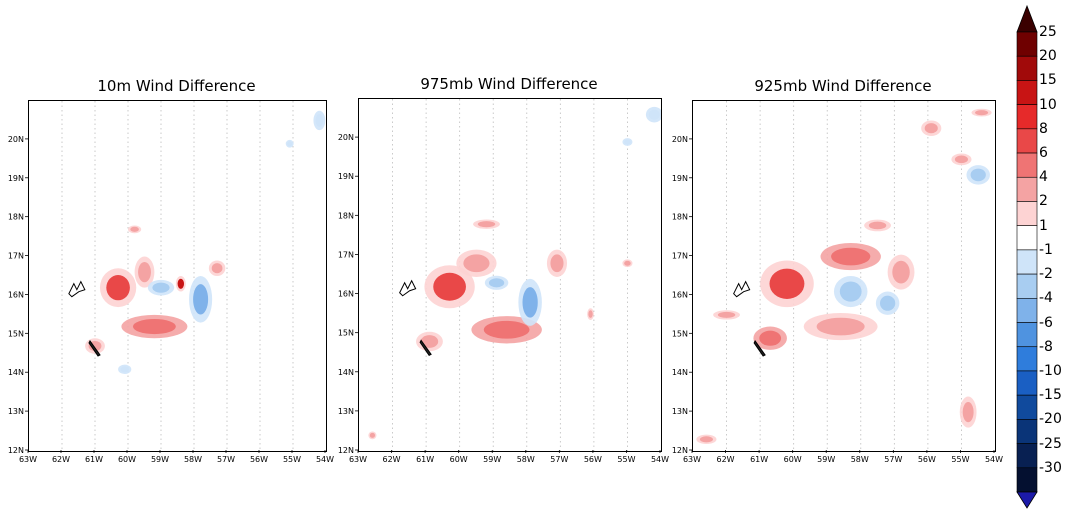 This screenshot has height=511, width=1070. Describe the element at coordinates (176, 86) in the screenshot. I see `panel-title: 10m Wind Difference` at that location.